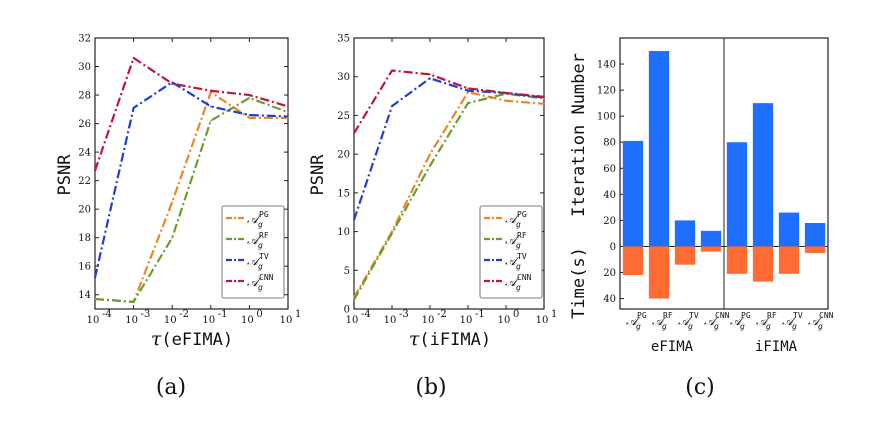 This screenshot has height=422, width=881. I want to click on panel-b-frame, so click(449, 173).